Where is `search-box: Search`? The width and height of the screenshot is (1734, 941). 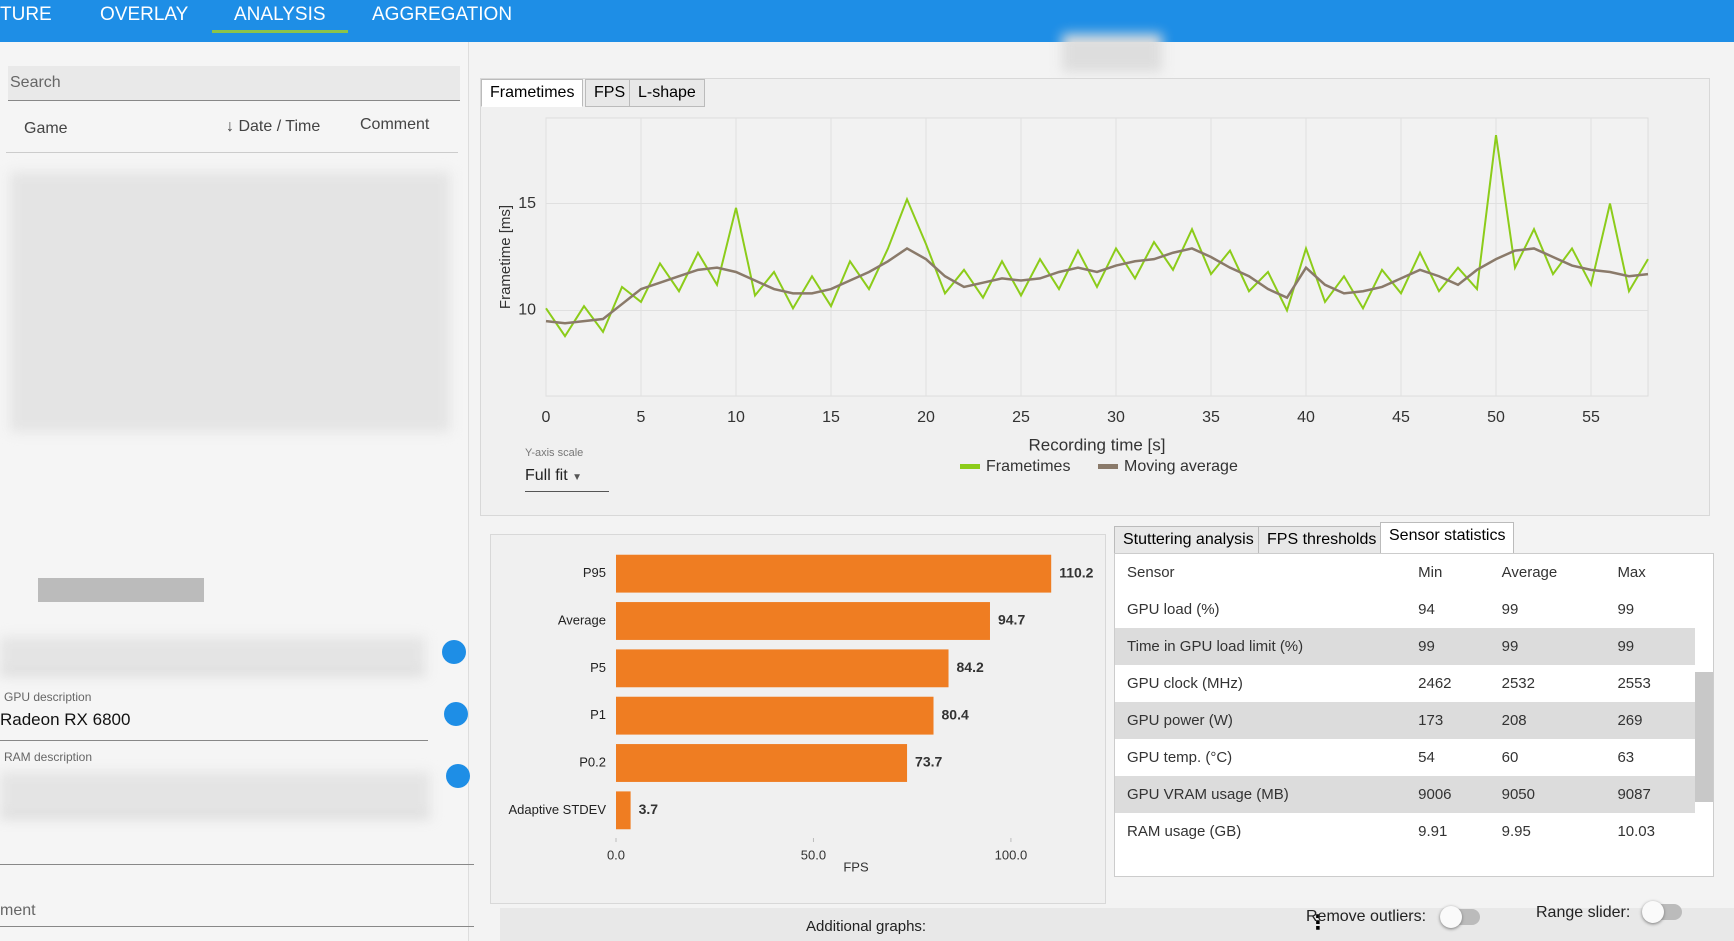 search-box: Search is located at coordinates (234, 83).